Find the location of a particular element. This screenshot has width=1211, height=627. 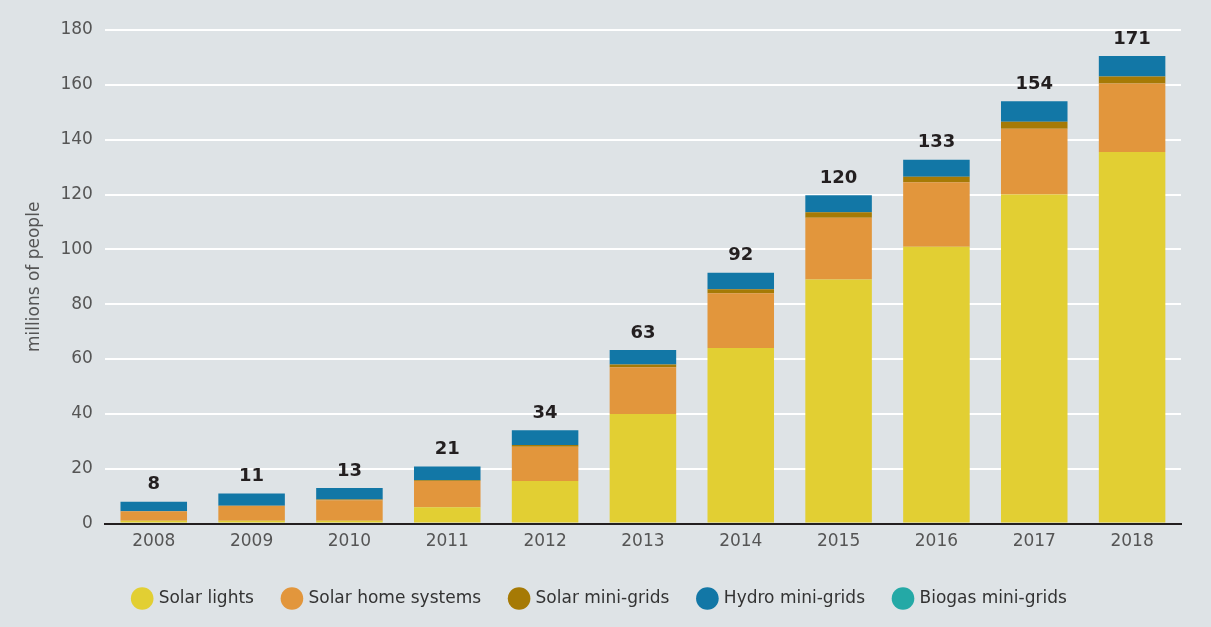

x-tick-label: 2008 is located at coordinates (154, 540).